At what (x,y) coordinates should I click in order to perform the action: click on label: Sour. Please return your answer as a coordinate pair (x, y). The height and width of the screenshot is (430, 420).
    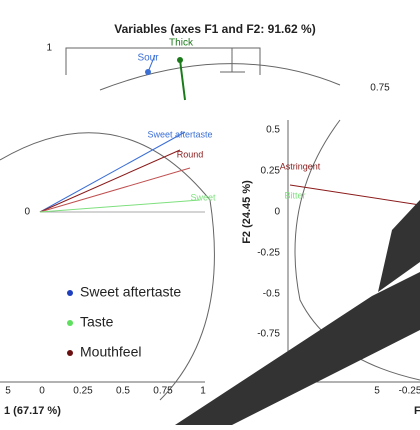
    Looking at the image, I should click on (148, 58).